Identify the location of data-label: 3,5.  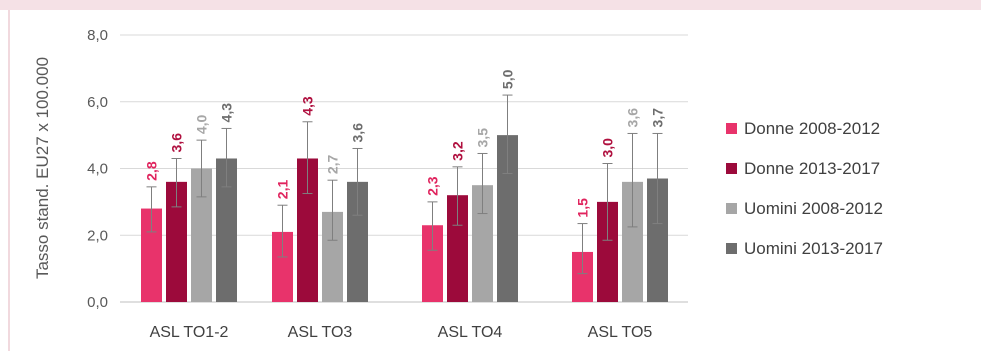
(483, 138).